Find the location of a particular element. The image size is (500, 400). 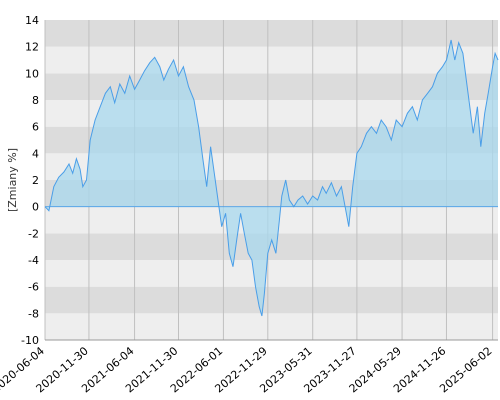

y-tick-label: -6 is located at coordinates (33, 287).